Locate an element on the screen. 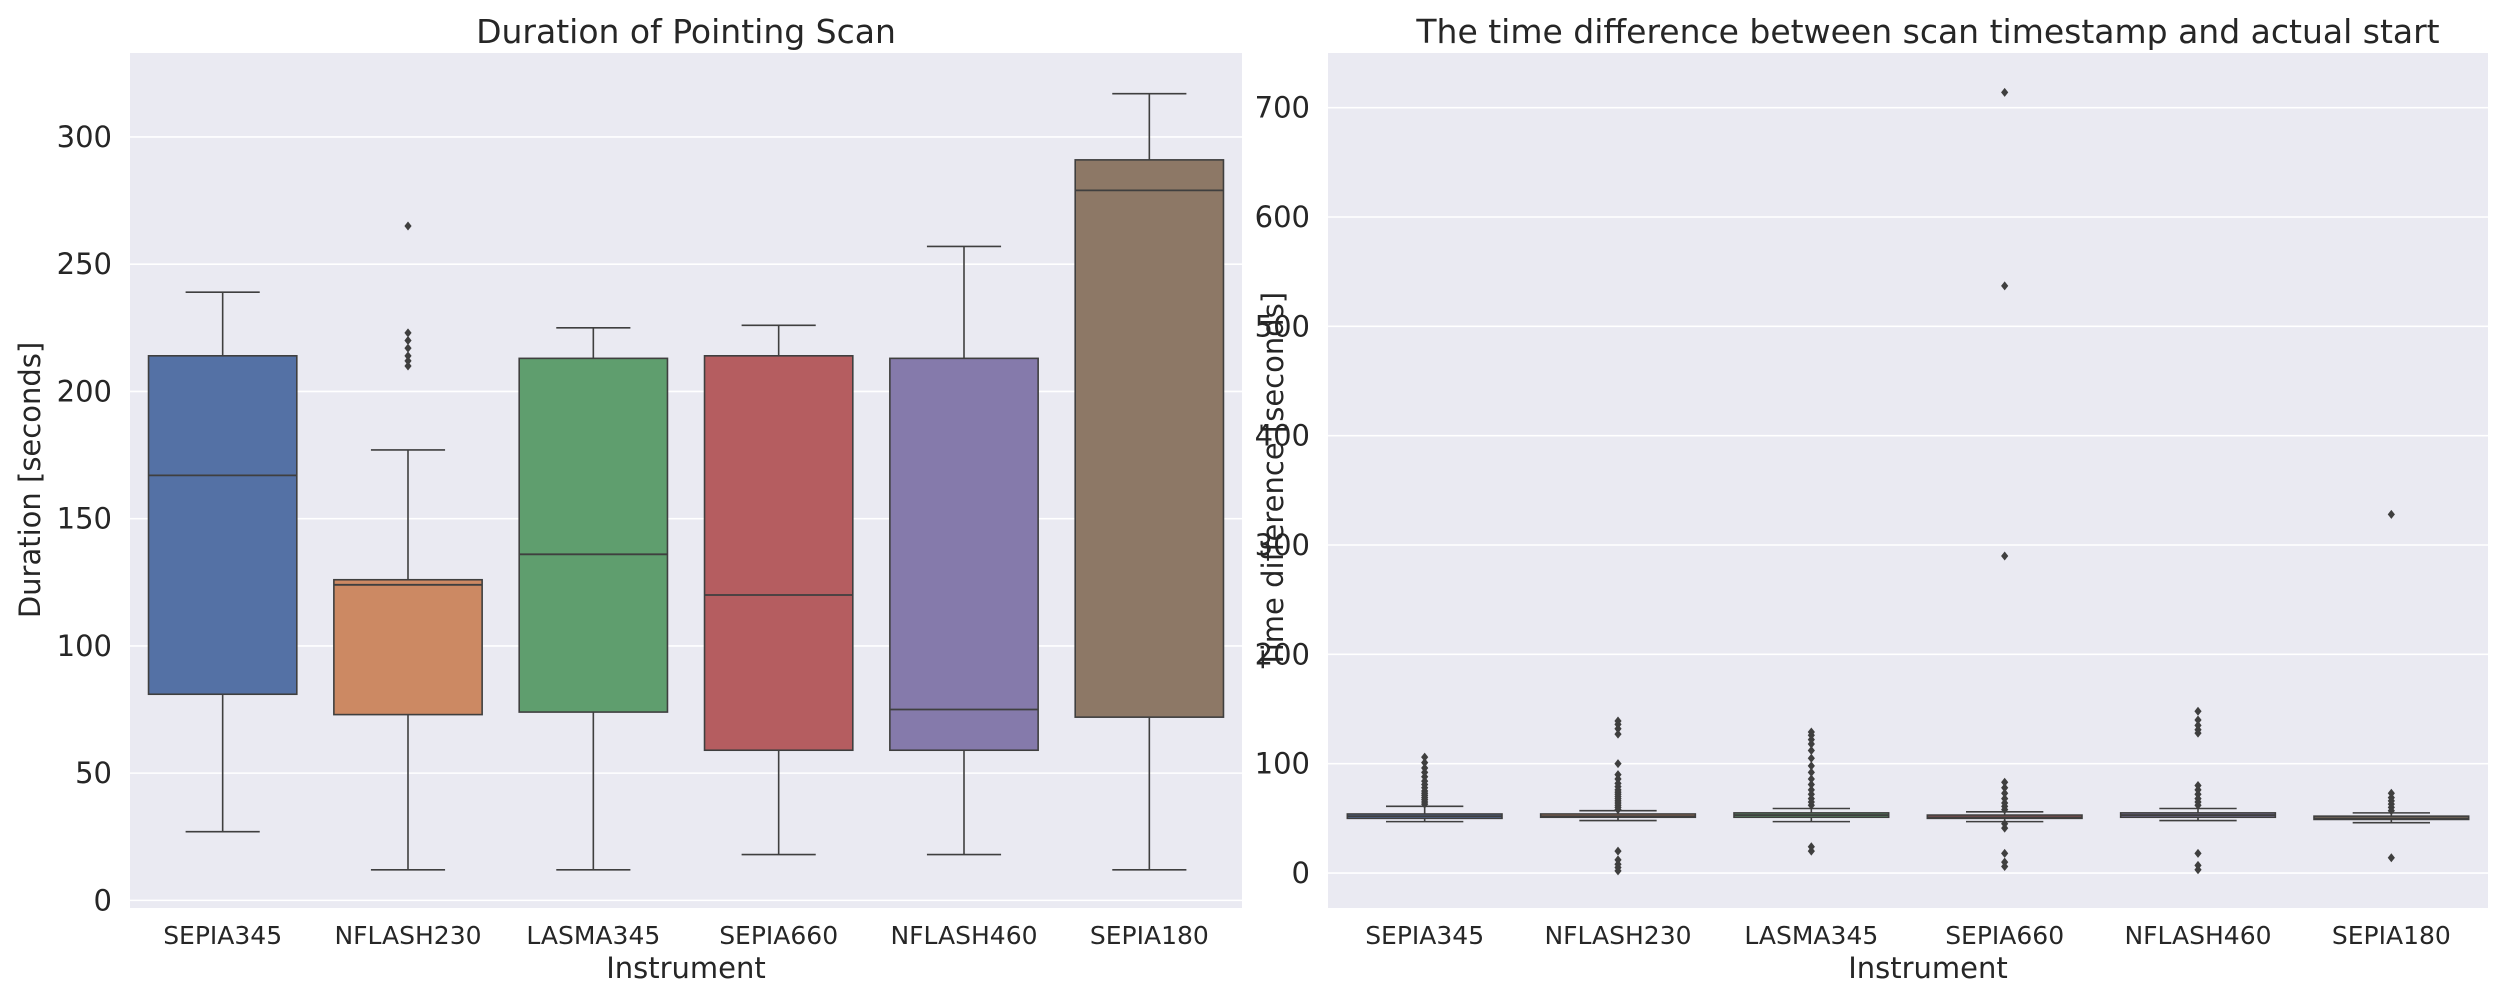 The height and width of the screenshot is (1004, 2500). x-tick-label-left-sepia660: SEPIA660 is located at coordinates (778, 935).